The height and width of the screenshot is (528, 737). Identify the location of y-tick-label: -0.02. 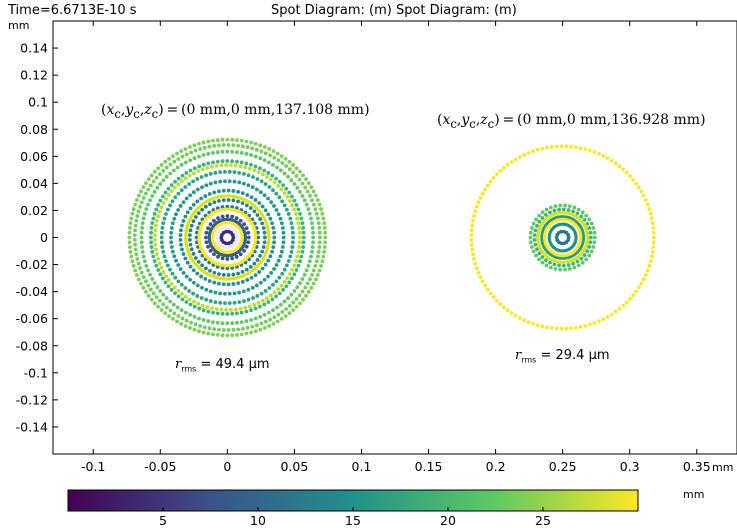
(32, 264).